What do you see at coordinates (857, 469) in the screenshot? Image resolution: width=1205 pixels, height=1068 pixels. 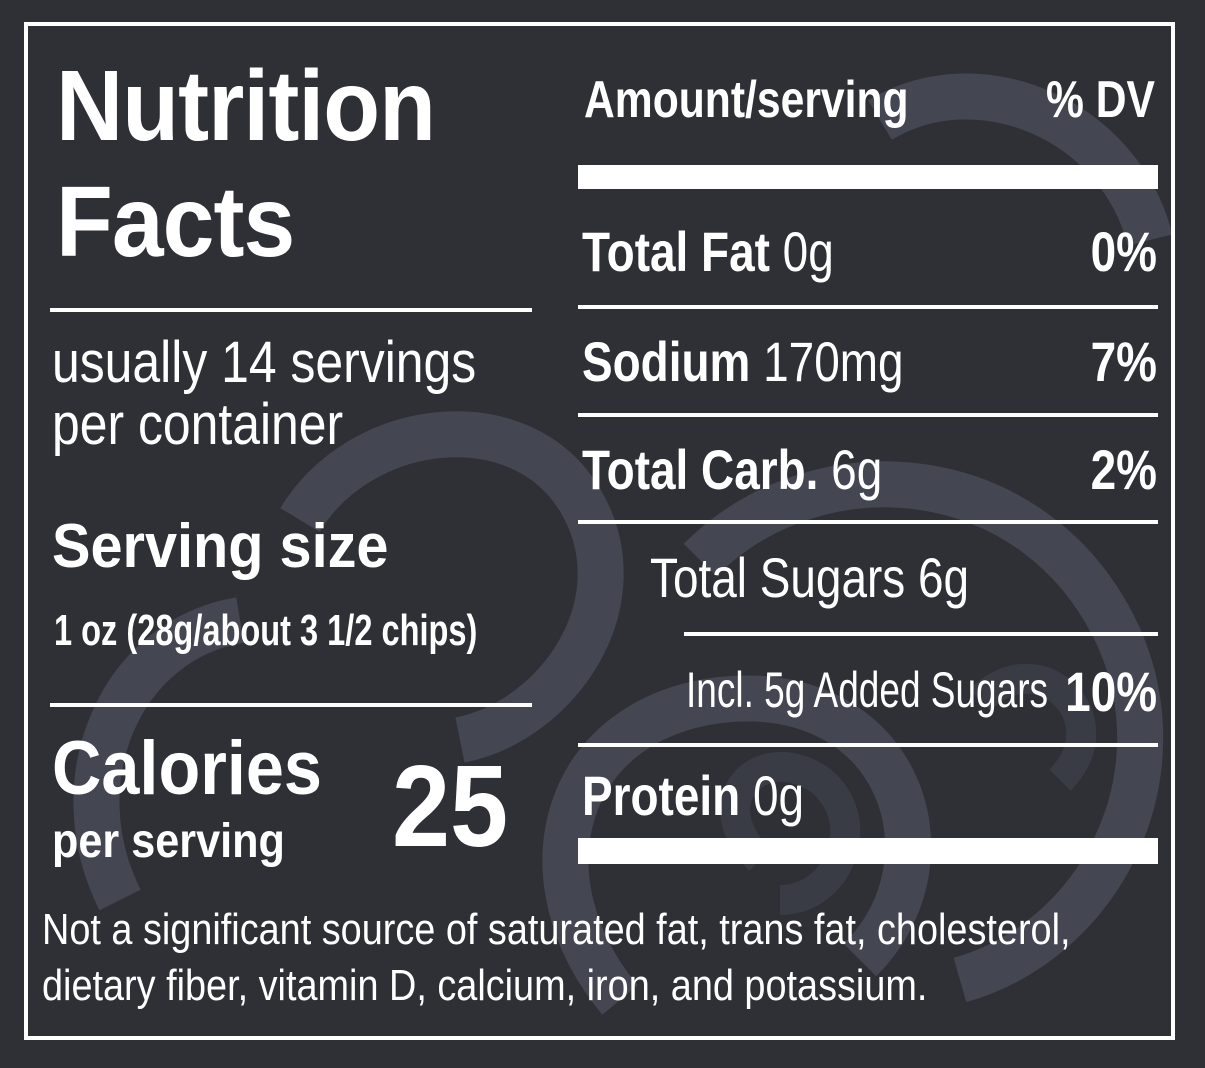 I see `nutrient-amount: 6g` at bounding box center [857, 469].